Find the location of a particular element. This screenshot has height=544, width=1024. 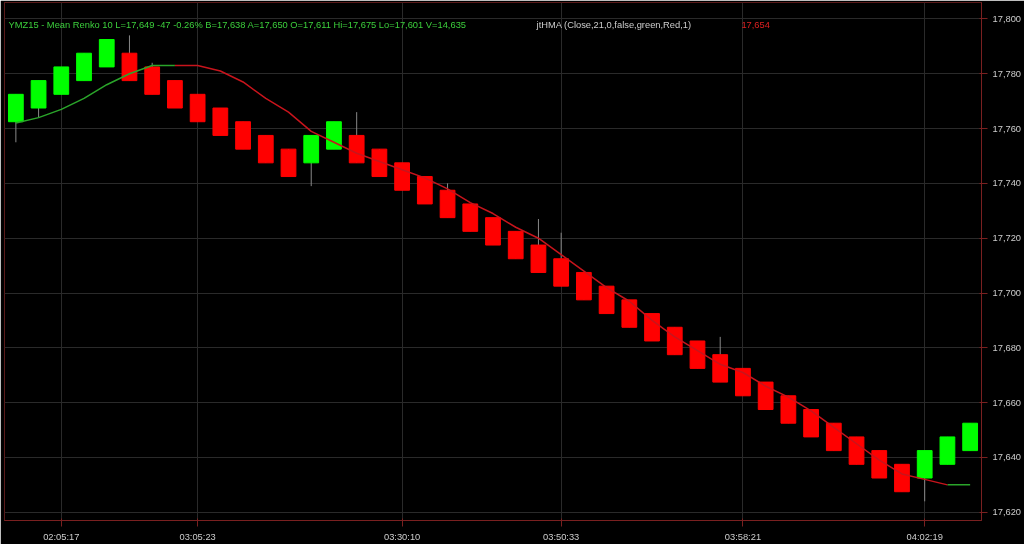

y-tick-label: 17,620 is located at coordinates (1007, 512).